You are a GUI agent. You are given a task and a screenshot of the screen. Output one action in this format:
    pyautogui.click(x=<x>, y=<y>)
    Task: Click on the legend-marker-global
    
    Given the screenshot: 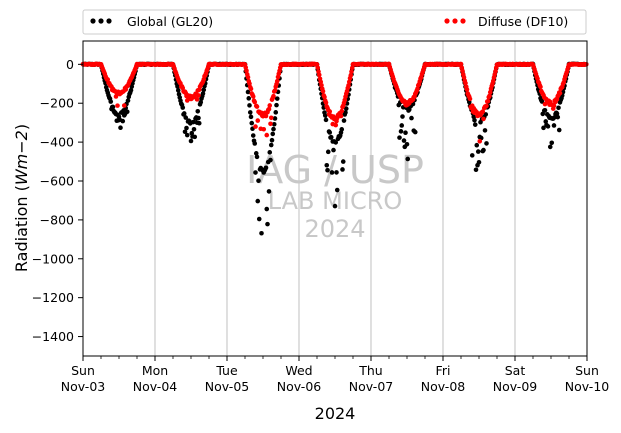 What is the action you would take?
    pyautogui.click(x=101, y=21)
    